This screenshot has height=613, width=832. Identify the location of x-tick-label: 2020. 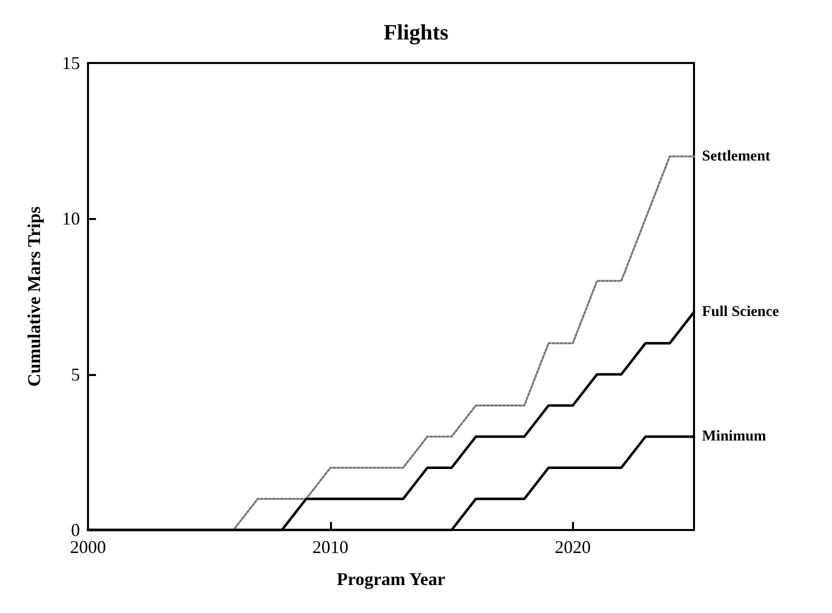
(572, 547).